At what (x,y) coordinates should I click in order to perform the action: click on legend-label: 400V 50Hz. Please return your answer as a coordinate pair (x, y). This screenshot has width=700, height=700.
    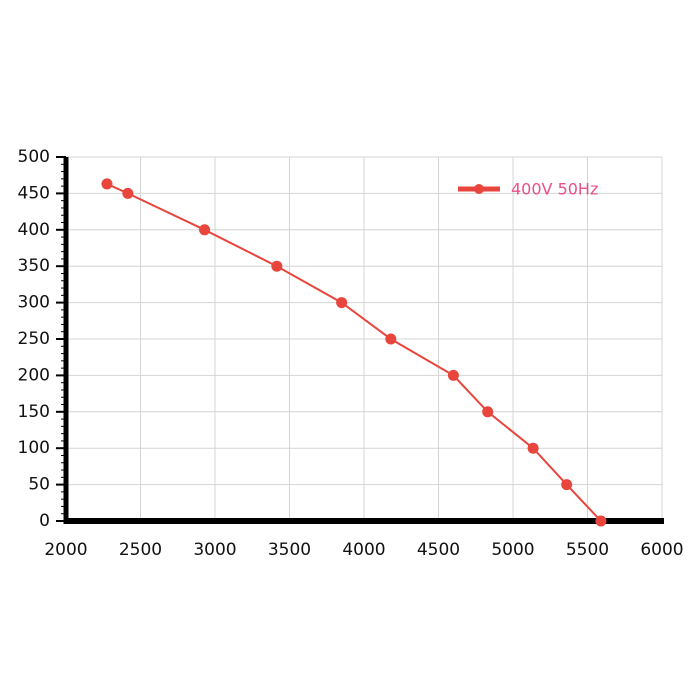
    Looking at the image, I should click on (554, 189).